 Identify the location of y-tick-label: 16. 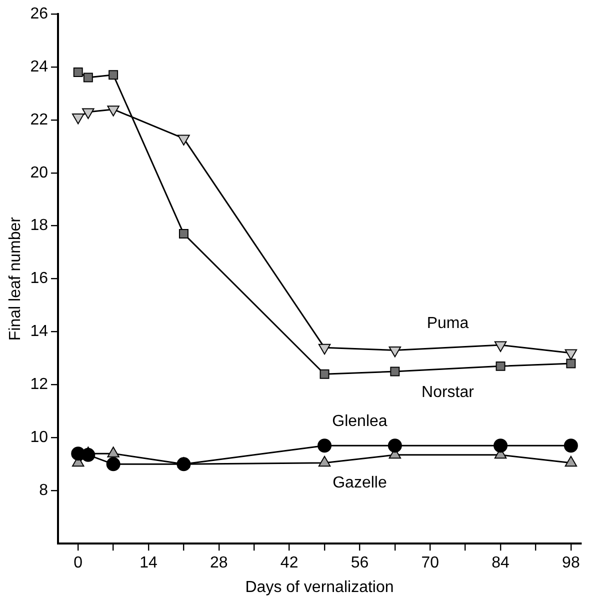
(39, 279).